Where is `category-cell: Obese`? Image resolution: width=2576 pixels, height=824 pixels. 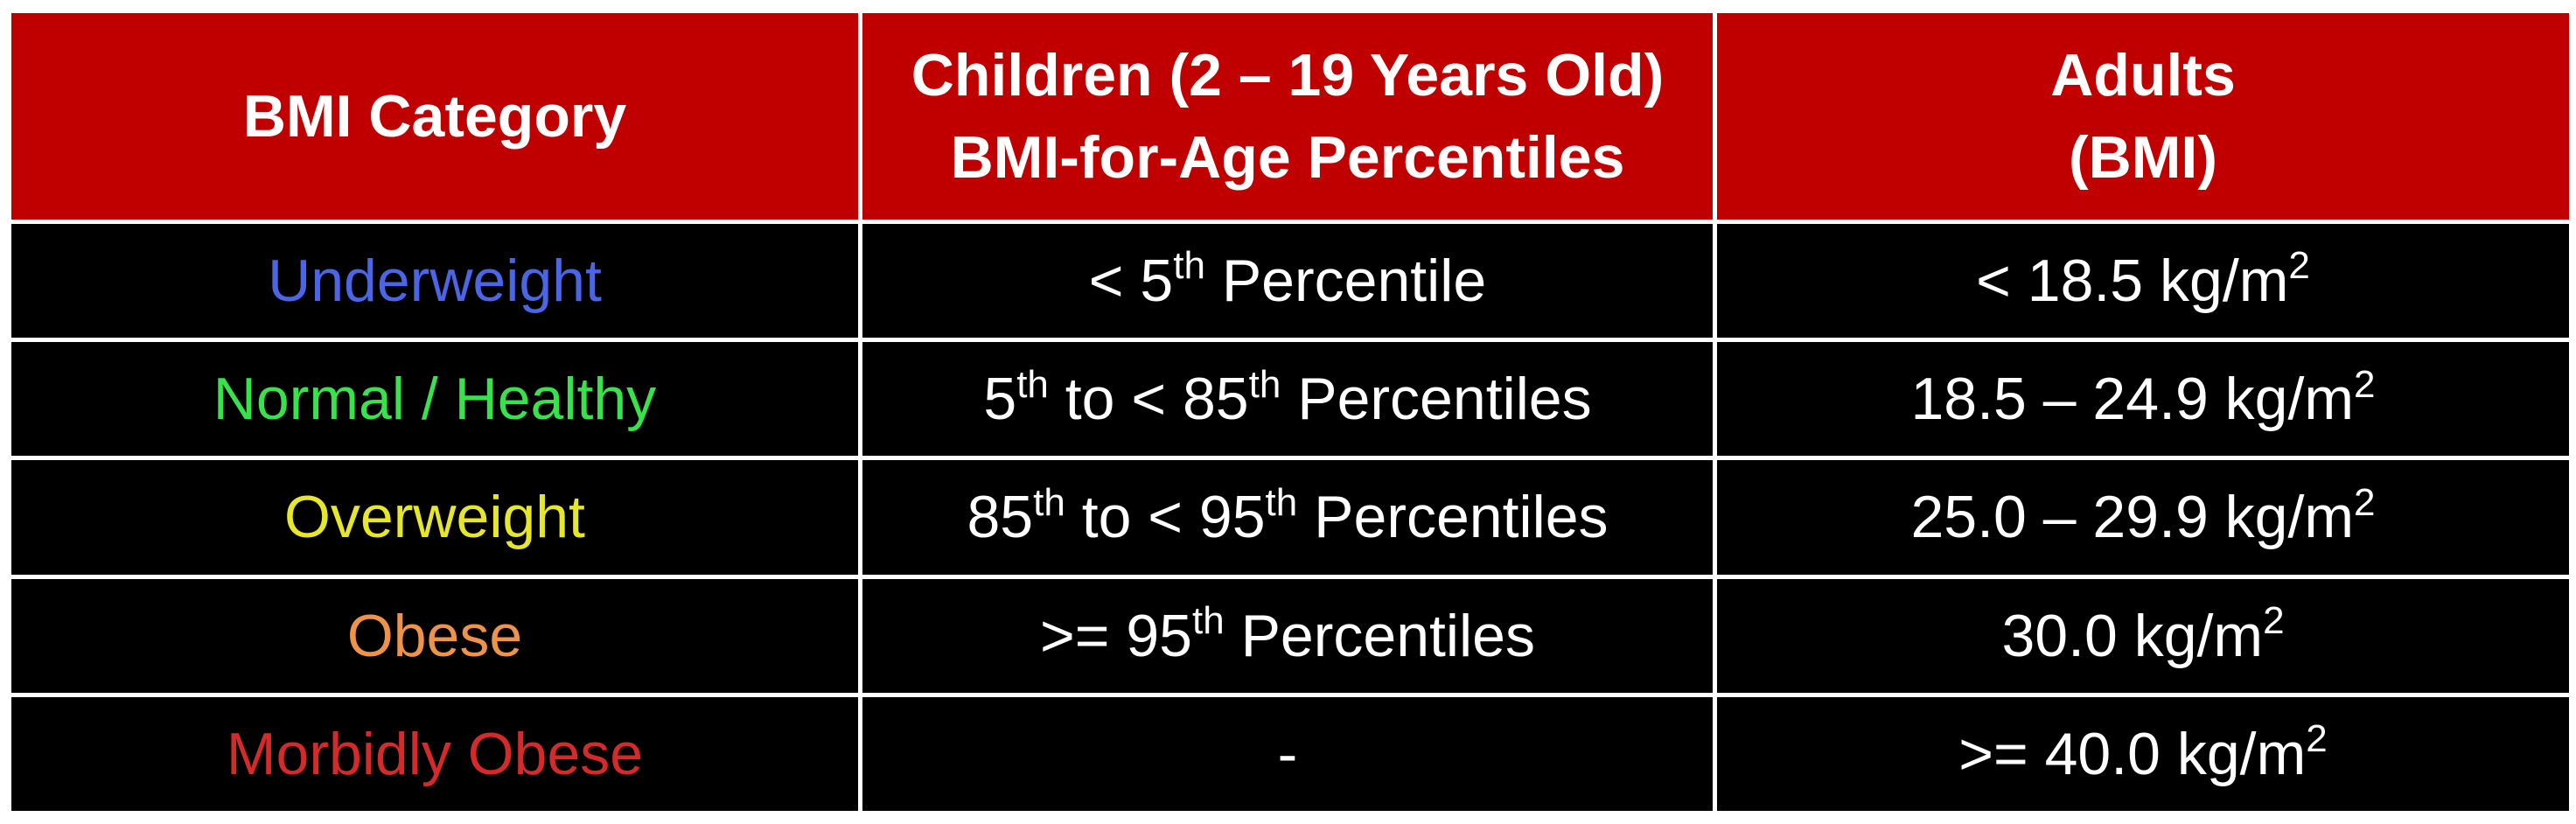 category-cell: Obese is located at coordinates (434, 635).